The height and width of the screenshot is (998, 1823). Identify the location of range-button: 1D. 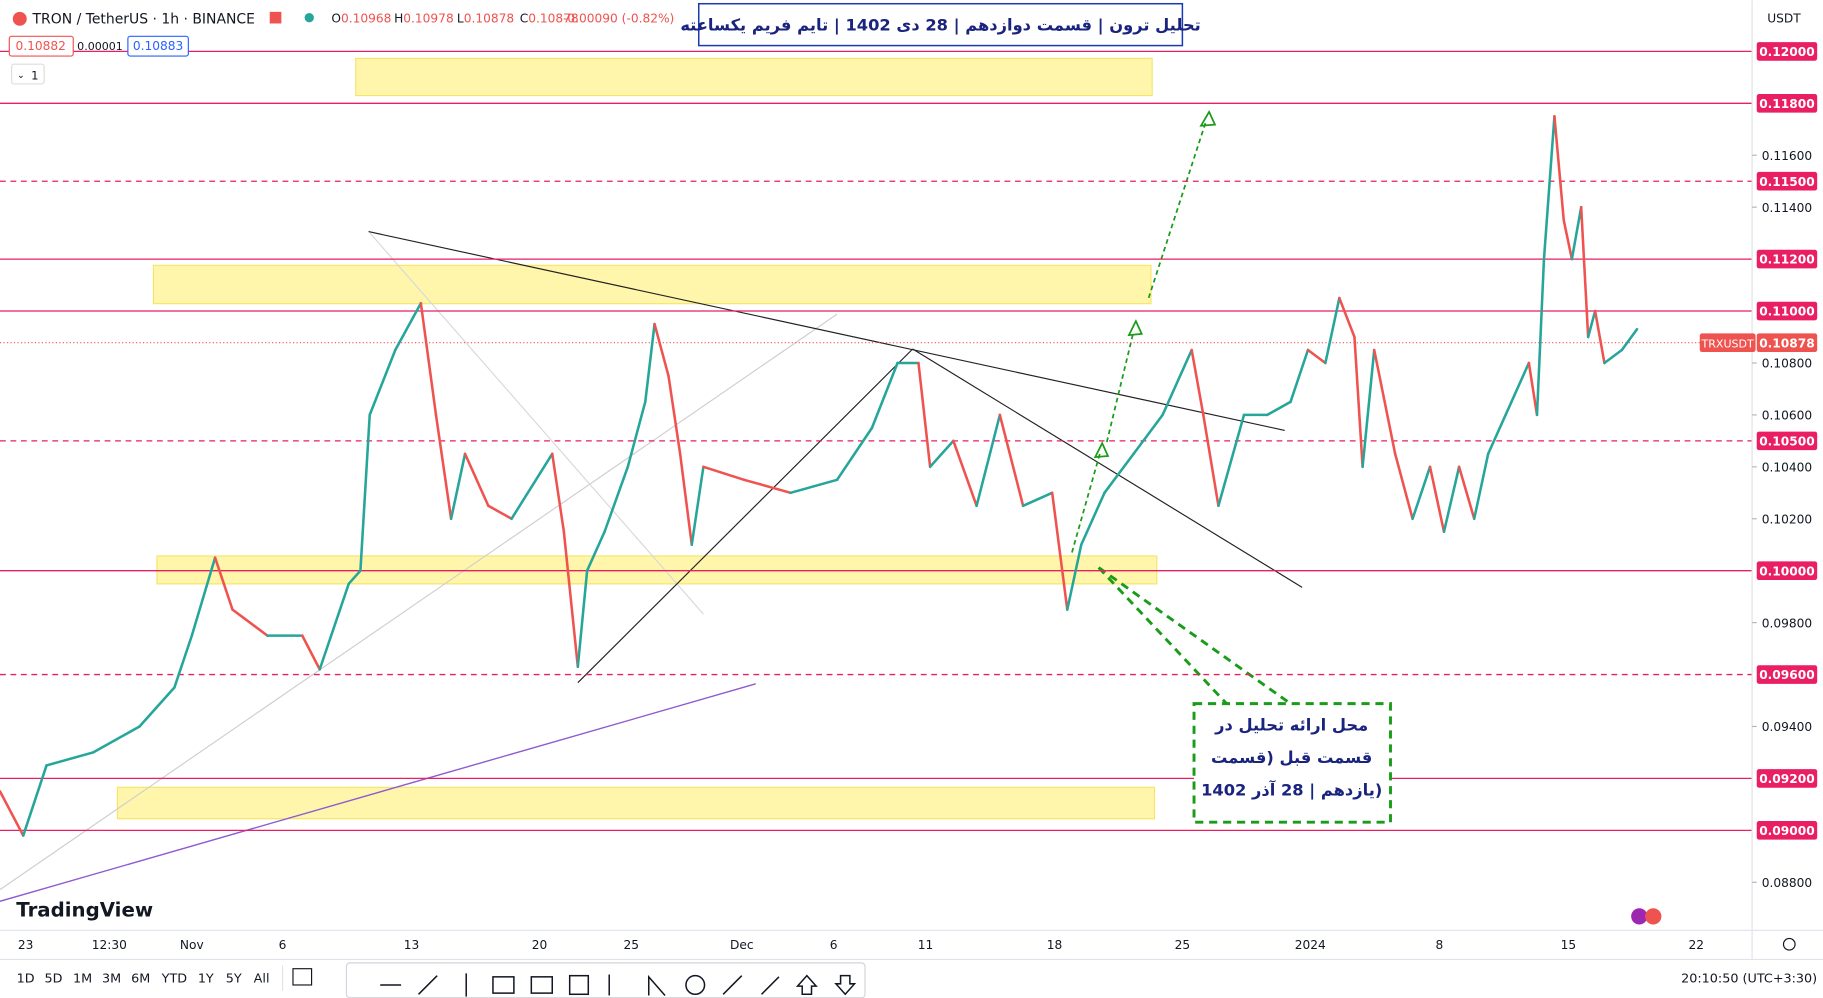
(26, 979).